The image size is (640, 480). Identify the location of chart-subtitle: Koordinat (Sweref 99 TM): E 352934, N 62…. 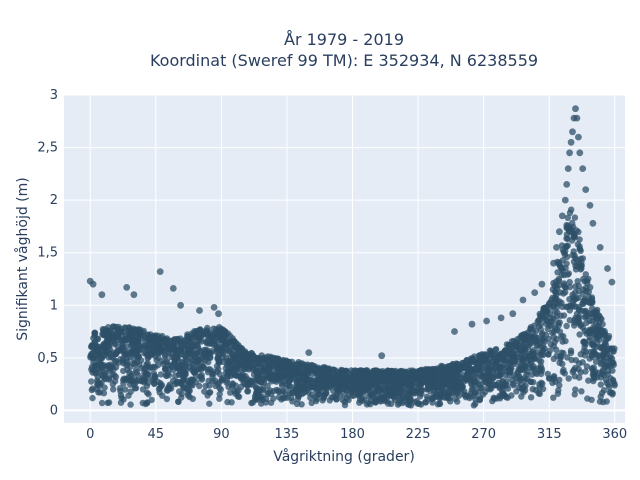
(344, 60).